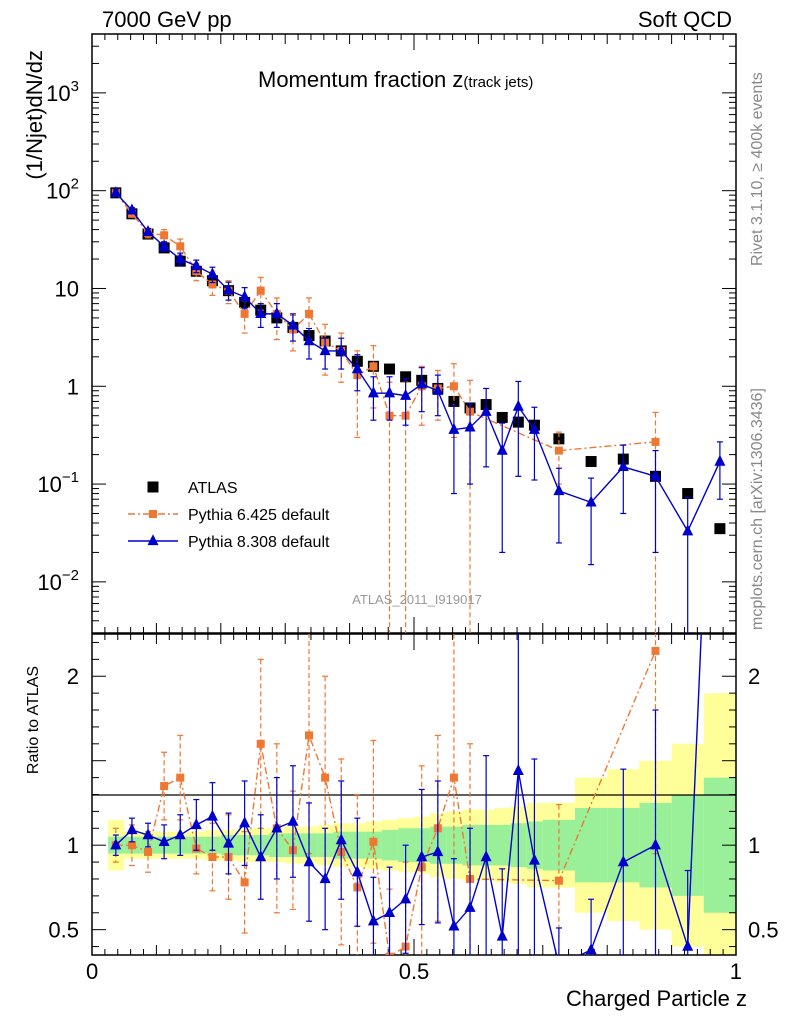 This screenshot has height=1029, width=786. I want to click on y-tick-label: 10⁻², so click(58, 581).